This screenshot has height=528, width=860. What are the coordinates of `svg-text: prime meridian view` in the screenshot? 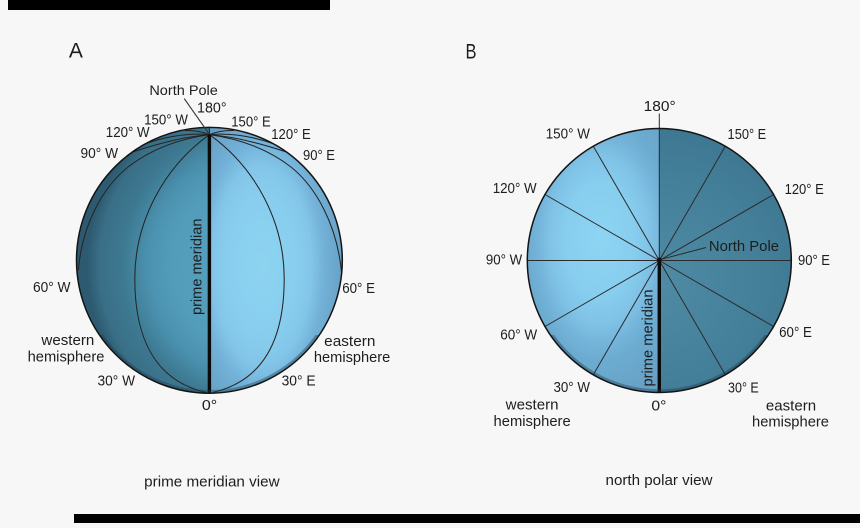 It's located at (212, 482).